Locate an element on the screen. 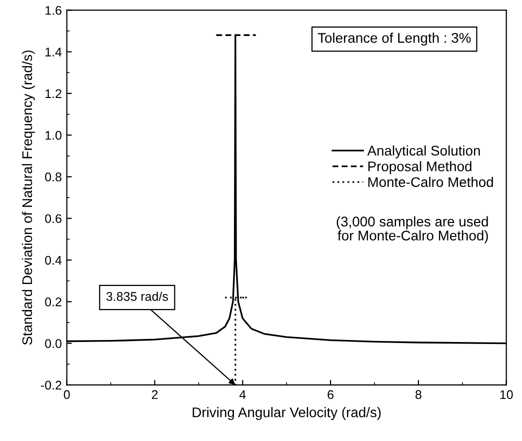 This screenshot has width=522, height=441. y-tick-label: 1.2 is located at coordinates (54, 93).